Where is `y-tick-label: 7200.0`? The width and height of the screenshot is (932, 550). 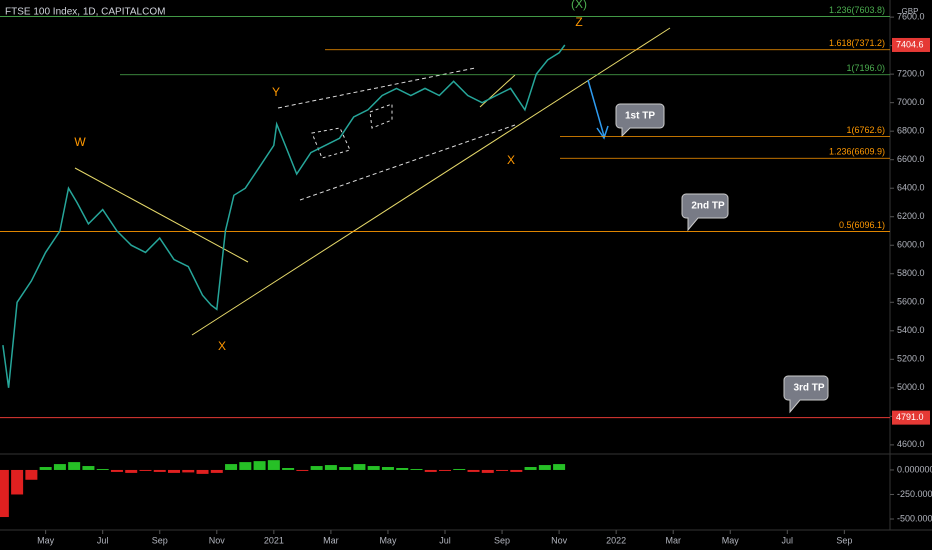
y-tick-label: 7200.0 is located at coordinates (911, 74).